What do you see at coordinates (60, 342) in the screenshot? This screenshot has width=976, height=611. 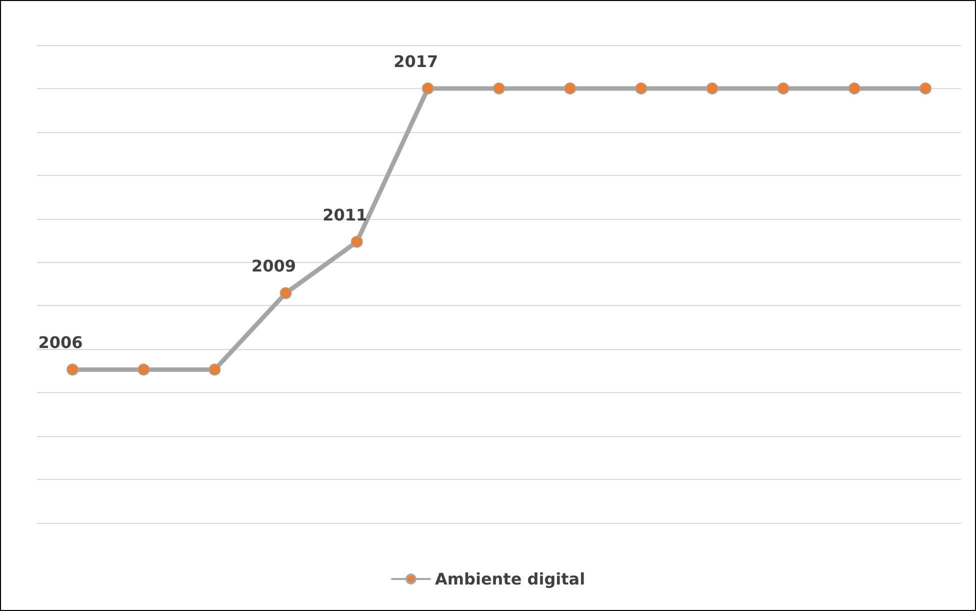 I see `x-tick-label: 2006` at bounding box center [60, 342].